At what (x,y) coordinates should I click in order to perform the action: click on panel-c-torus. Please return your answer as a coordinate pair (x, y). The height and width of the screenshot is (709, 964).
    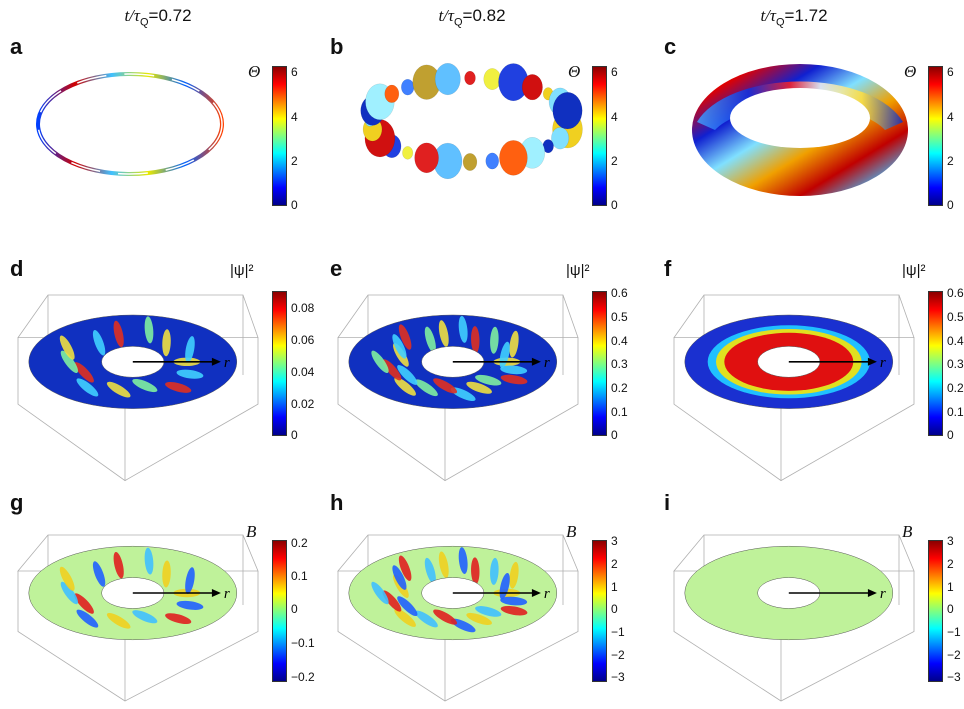
    Looking at the image, I should click on (800, 130).